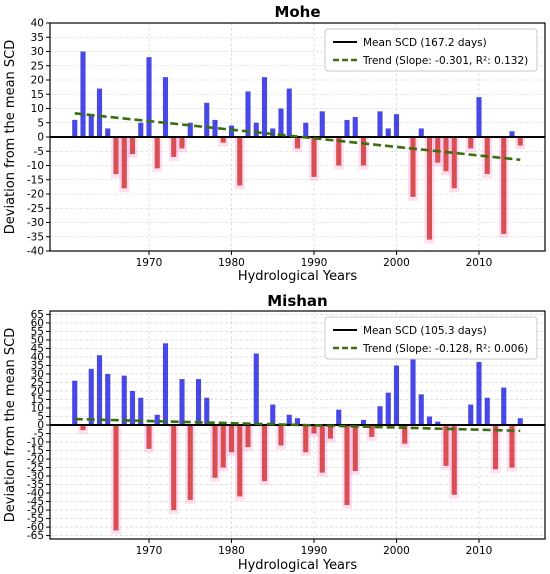 The image size is (550, 574). What do you see at coordinates (35, 180) in the screenshot?
I see `y-tick-label: -15` at bounding box center [35, 180].